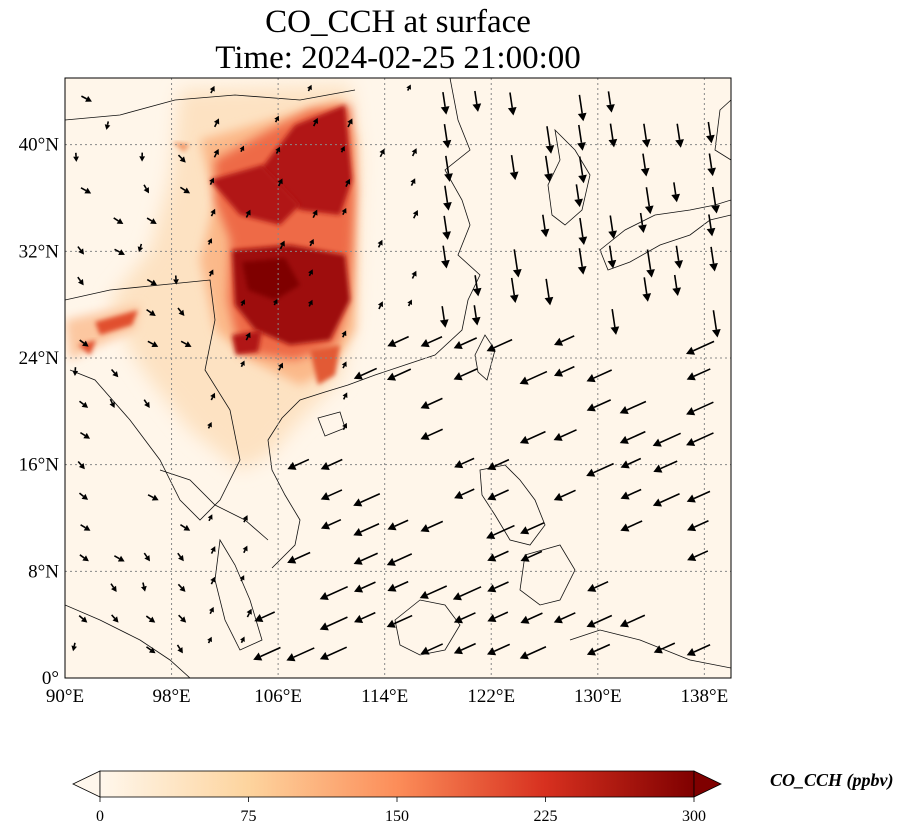  Describe the element at coordinates (546, 816) in the screenshot. I see `colorbar-tick-label: 225` at that location.